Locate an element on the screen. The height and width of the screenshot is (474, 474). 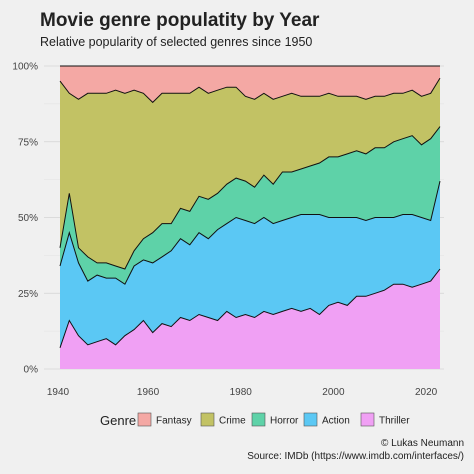
y-tick-label: 0% is located at coordinates (31, 370).